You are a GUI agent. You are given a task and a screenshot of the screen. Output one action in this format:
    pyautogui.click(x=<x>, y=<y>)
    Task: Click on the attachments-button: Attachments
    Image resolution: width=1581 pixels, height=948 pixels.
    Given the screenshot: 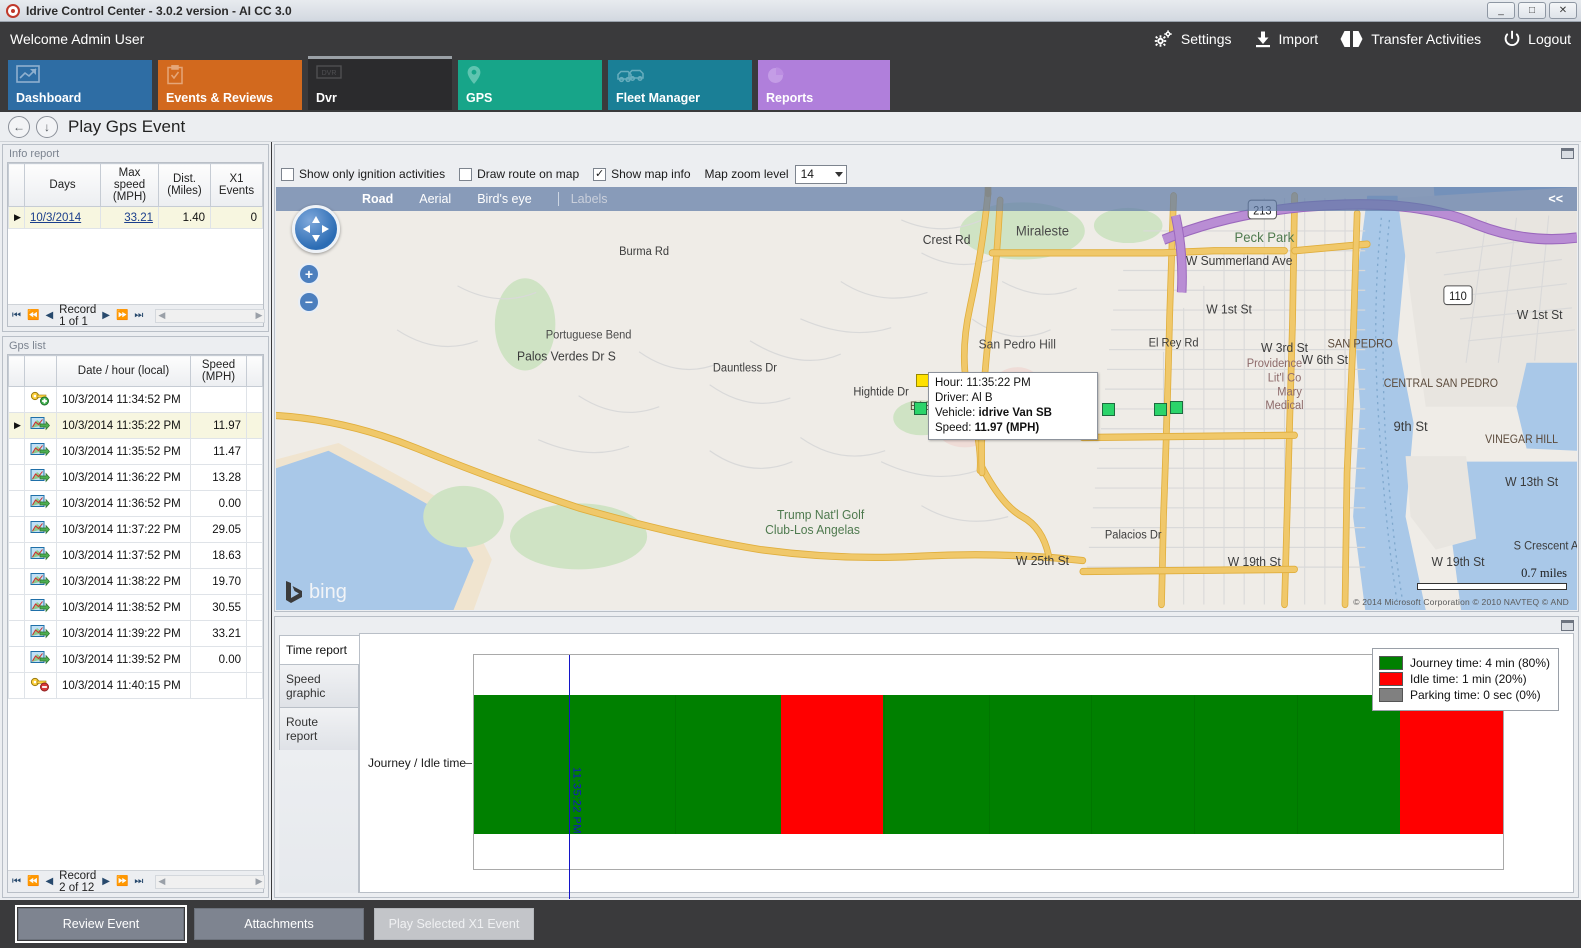 What is the action you would take?
    pyautogui.click(x=279, y=924)
    